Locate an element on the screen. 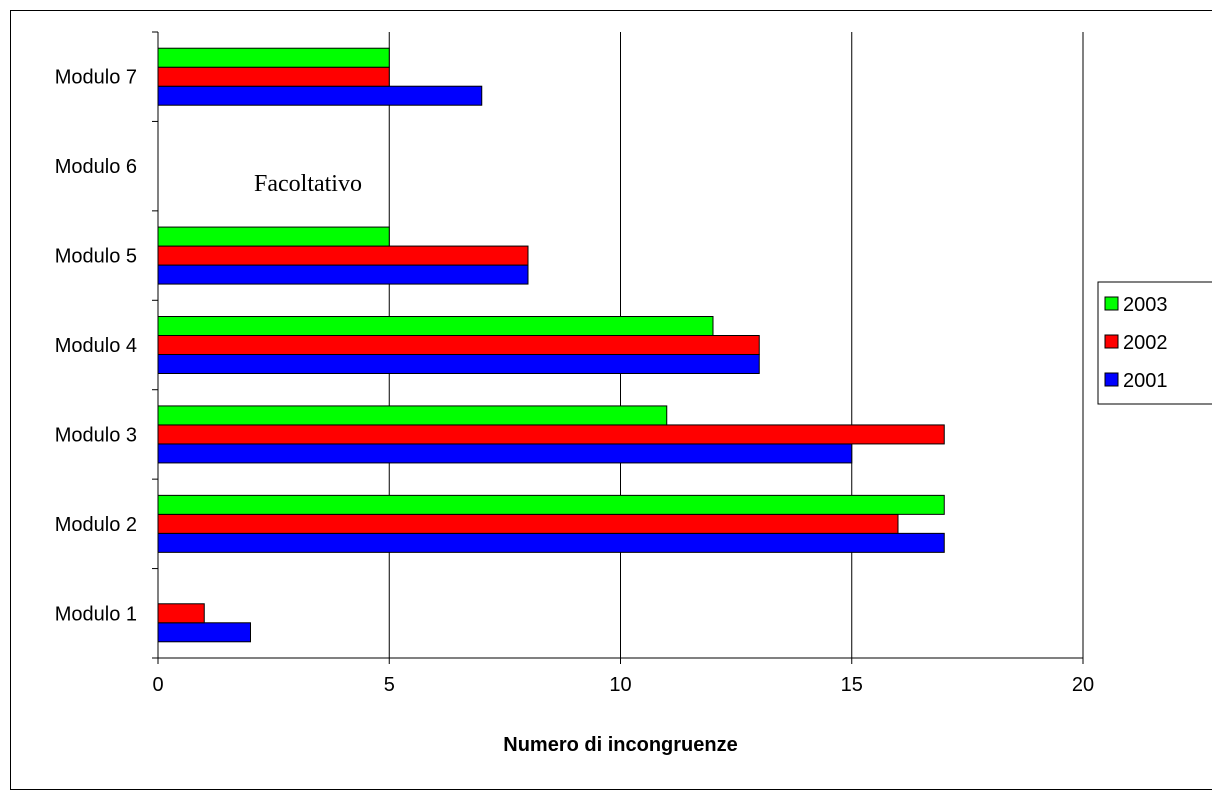 The height and width of the screenshot is (790, 1212). x-tick-label: 15 is located at coordinates (852, 685).